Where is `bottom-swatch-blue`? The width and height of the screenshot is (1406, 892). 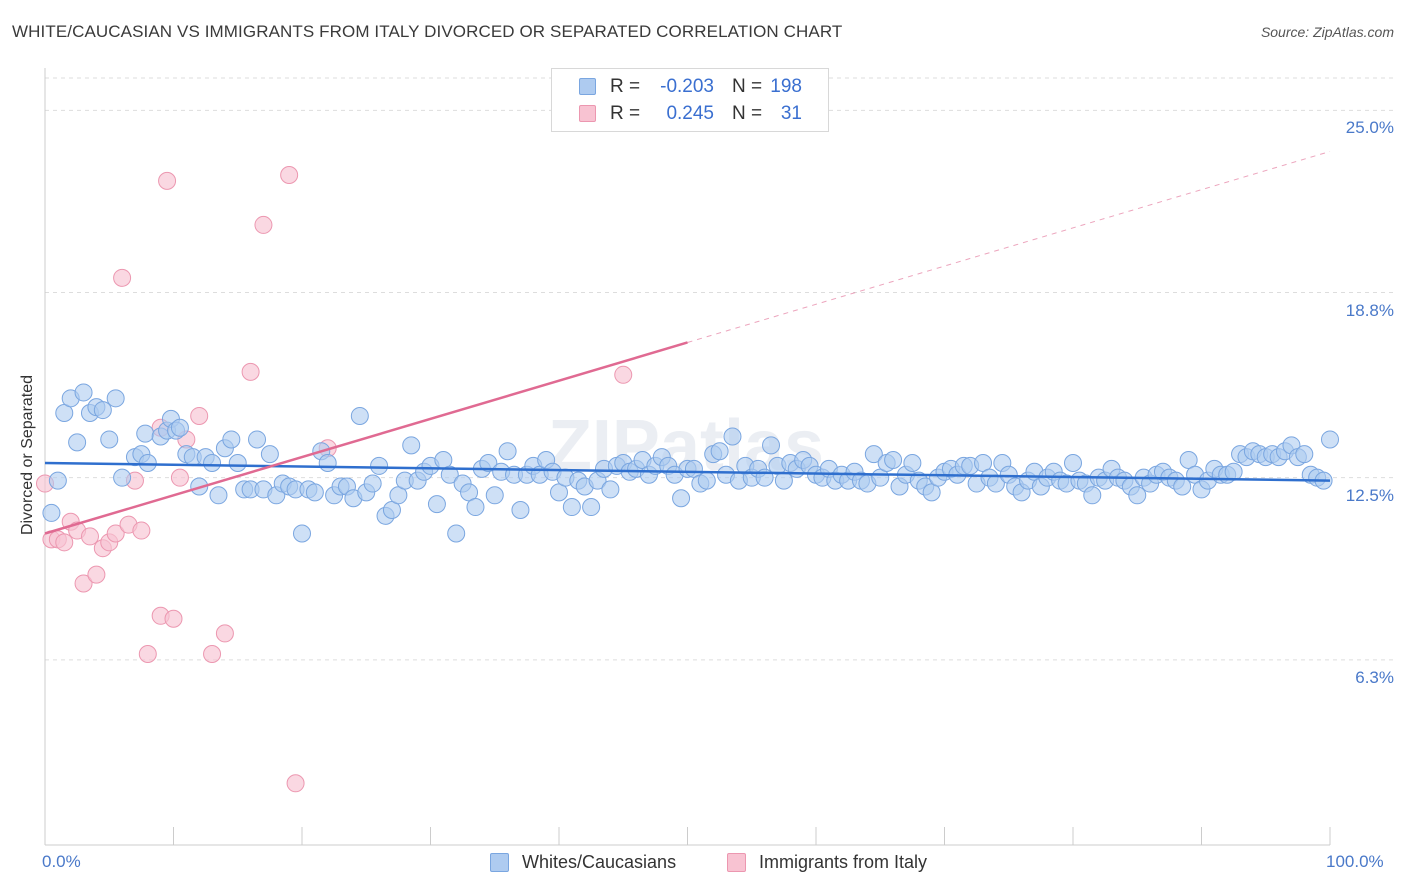
bottom-swatch-blue is located at coordinates (499, 862).